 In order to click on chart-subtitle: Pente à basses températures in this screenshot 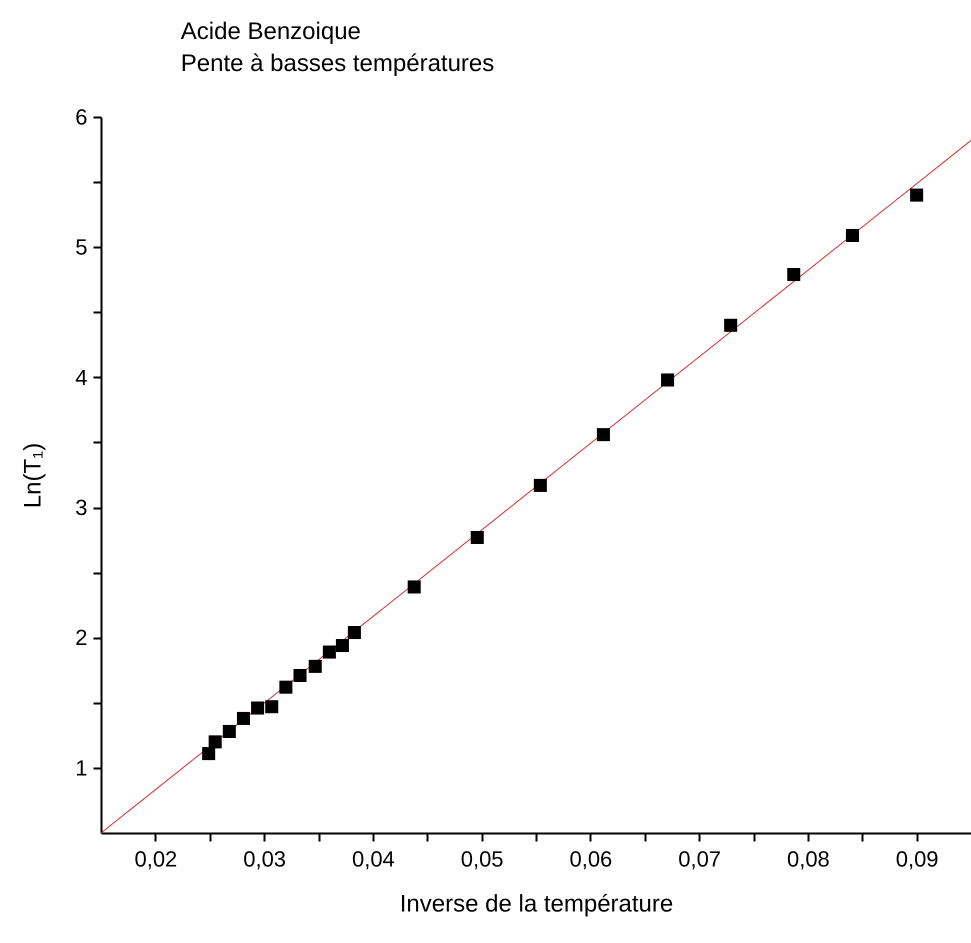, I will do `click(337, 63)`.